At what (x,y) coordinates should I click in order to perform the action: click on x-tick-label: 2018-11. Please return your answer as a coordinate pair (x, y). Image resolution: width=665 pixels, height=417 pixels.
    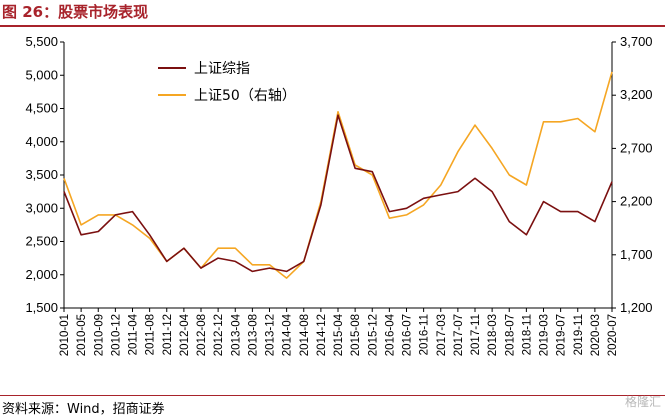
    Looking at the image, I should click on (527, 334).